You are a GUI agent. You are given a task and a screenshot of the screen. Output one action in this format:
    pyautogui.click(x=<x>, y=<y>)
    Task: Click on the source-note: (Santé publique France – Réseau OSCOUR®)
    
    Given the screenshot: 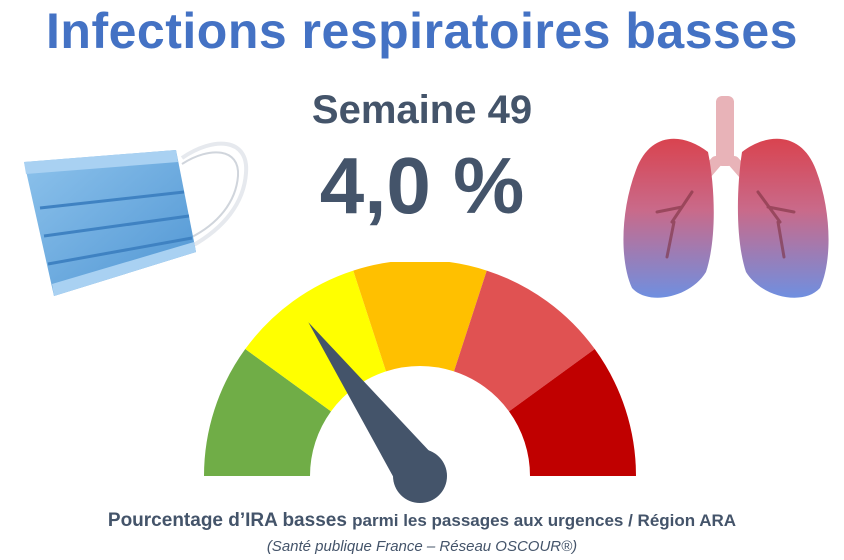 What is the action you would take?
    pyautogui.click(x=422, y=546)
    